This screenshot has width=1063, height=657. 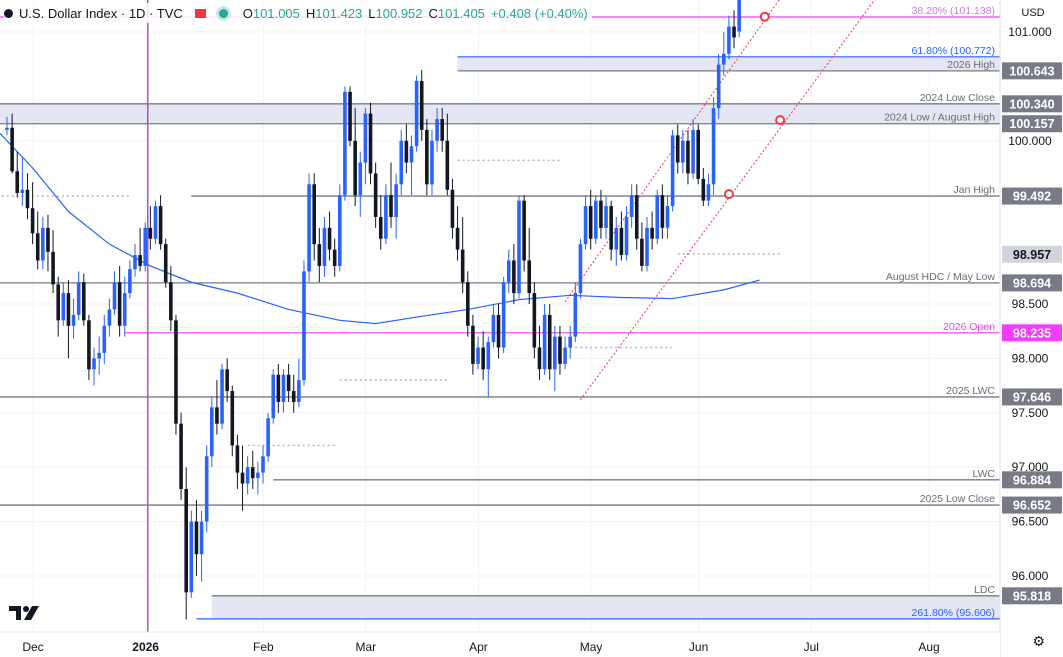 I want to click on price-tag-label: 97.646, so click(x=1032, y=397).